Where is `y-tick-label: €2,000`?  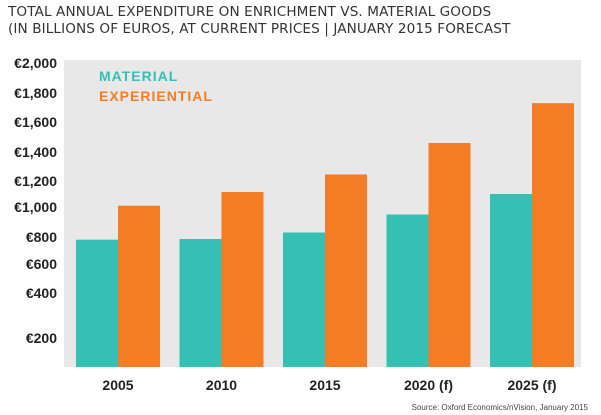 y-tick-label: €2,000 is located at coordinates (35, 63).